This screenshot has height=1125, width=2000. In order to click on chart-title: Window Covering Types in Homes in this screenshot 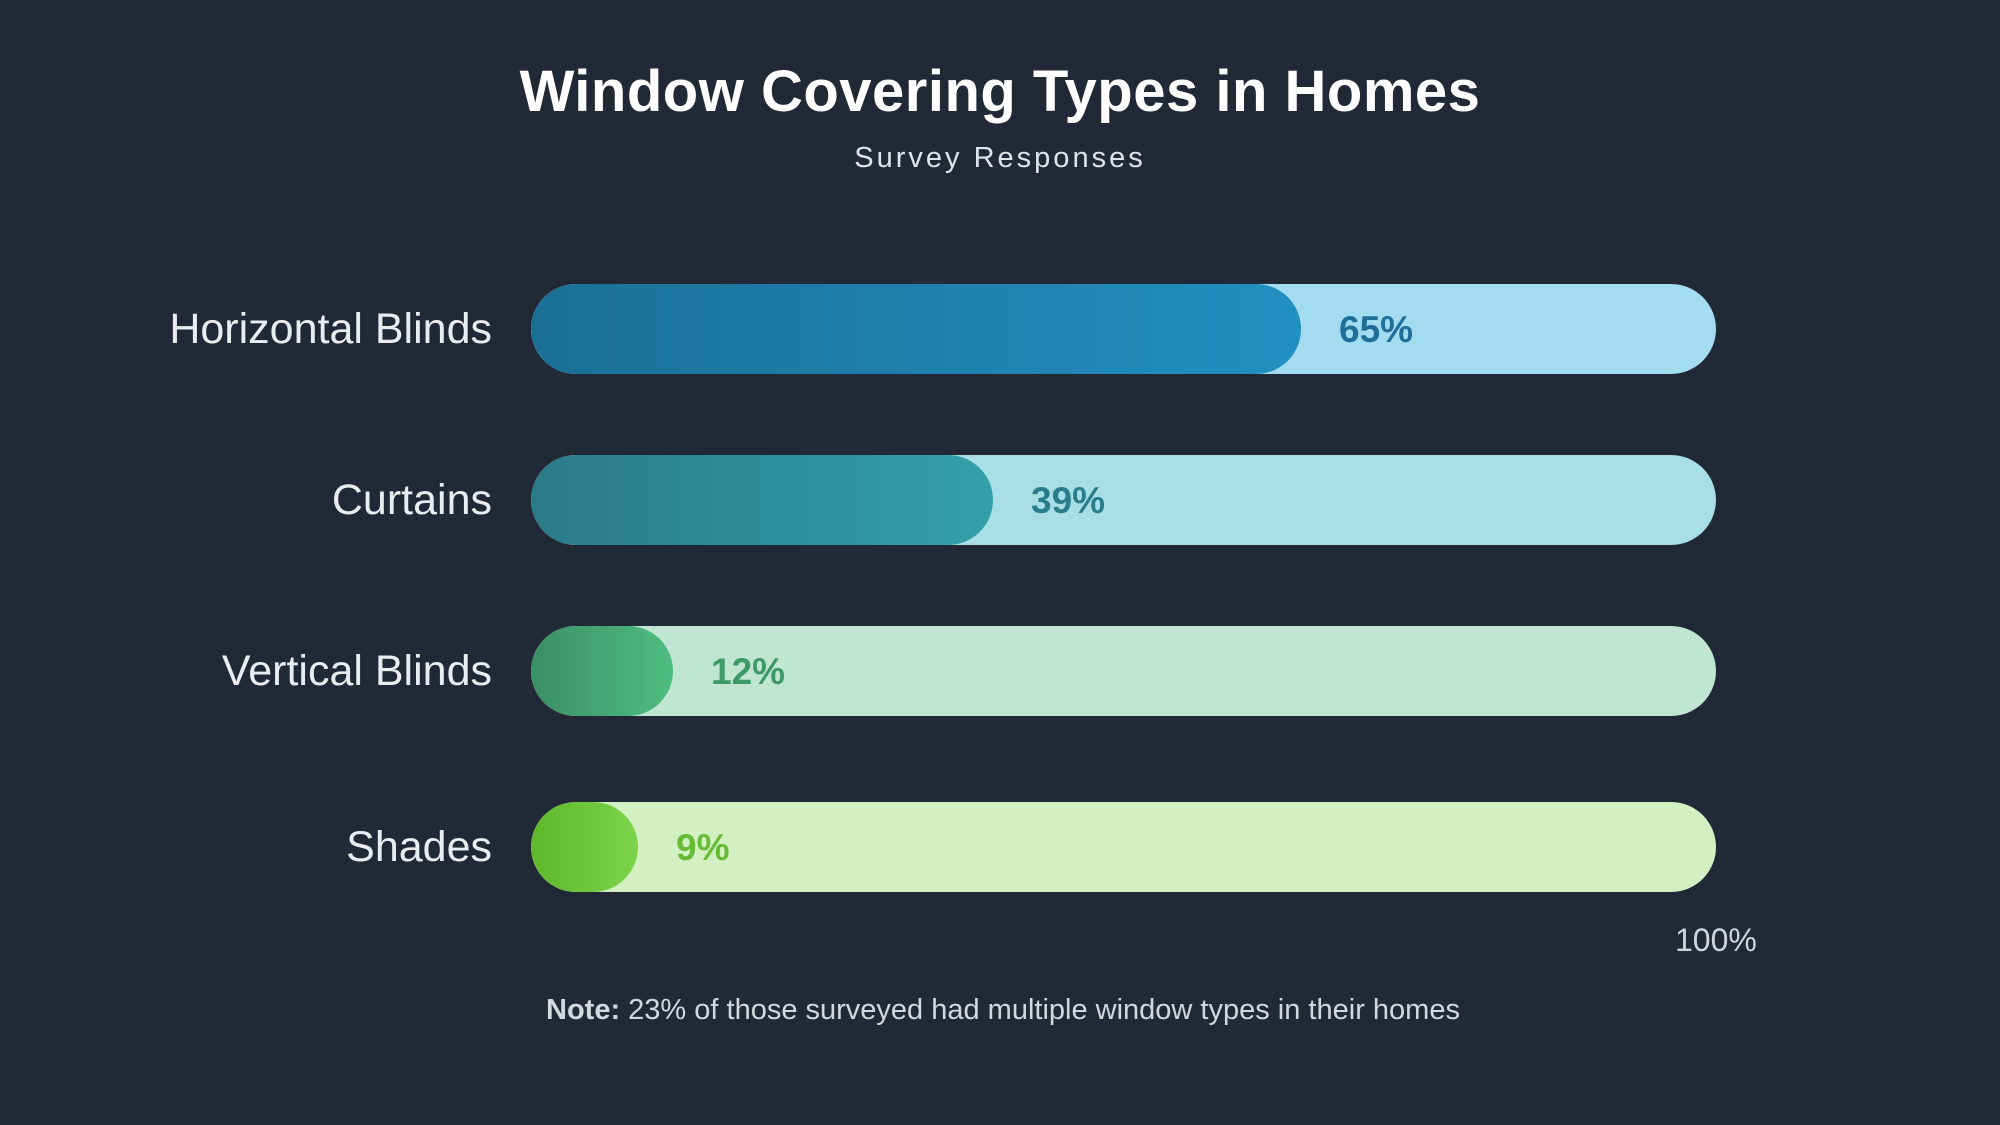, I will do `click(1000, 91)`.